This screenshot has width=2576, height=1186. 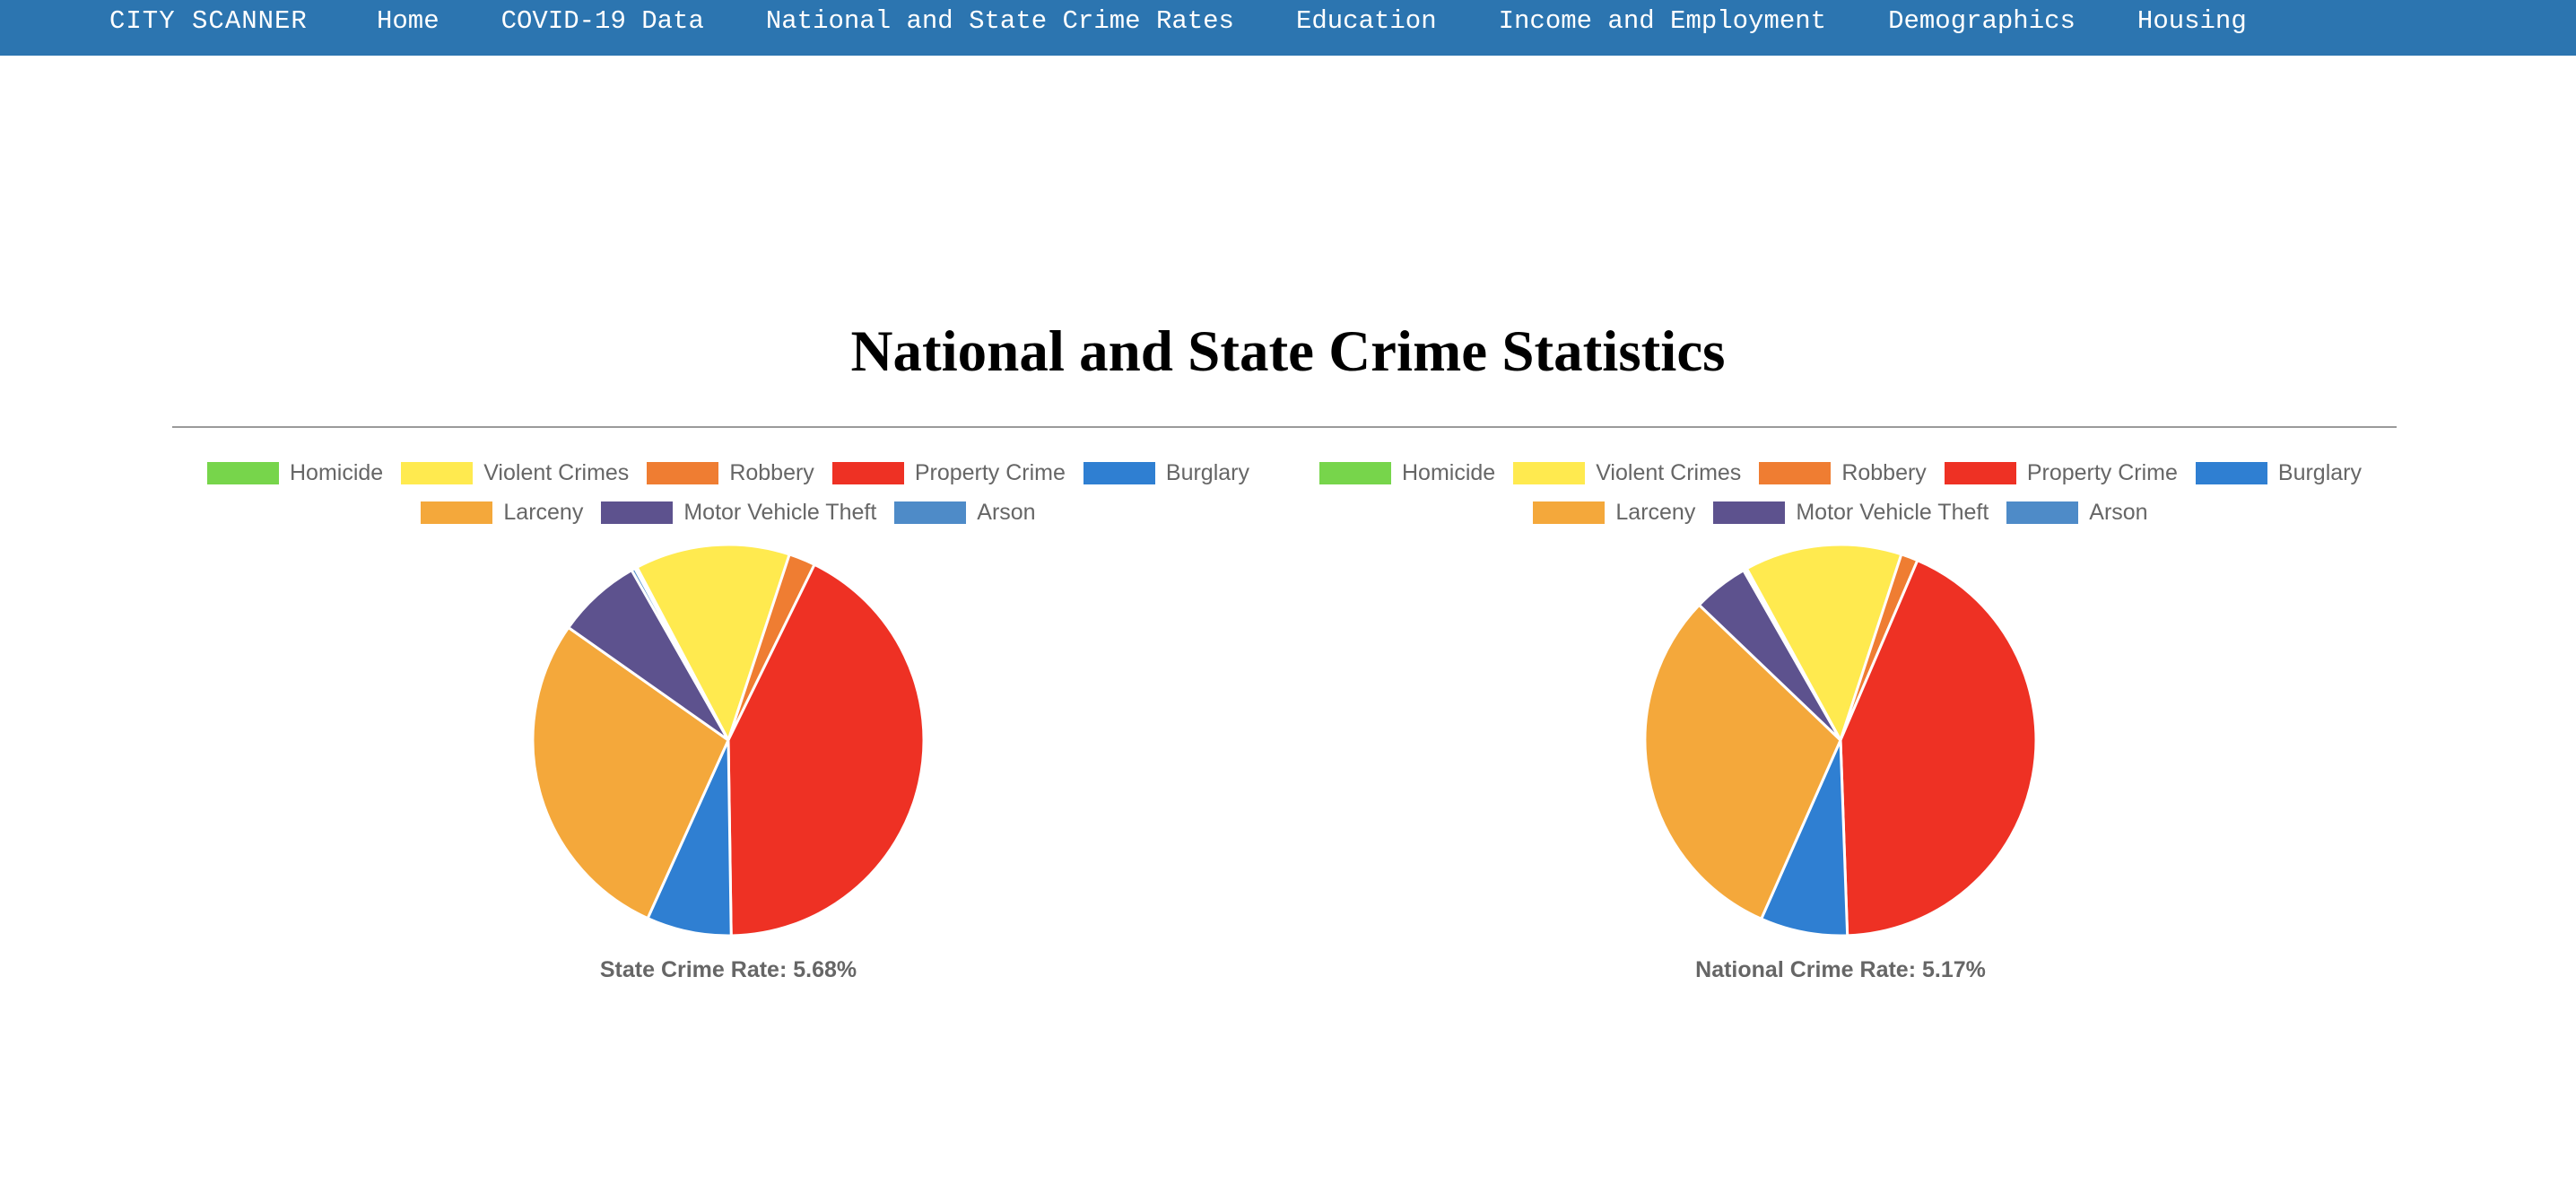 I want to click on nav-item-education: Education, so click(x=1366, y=21).